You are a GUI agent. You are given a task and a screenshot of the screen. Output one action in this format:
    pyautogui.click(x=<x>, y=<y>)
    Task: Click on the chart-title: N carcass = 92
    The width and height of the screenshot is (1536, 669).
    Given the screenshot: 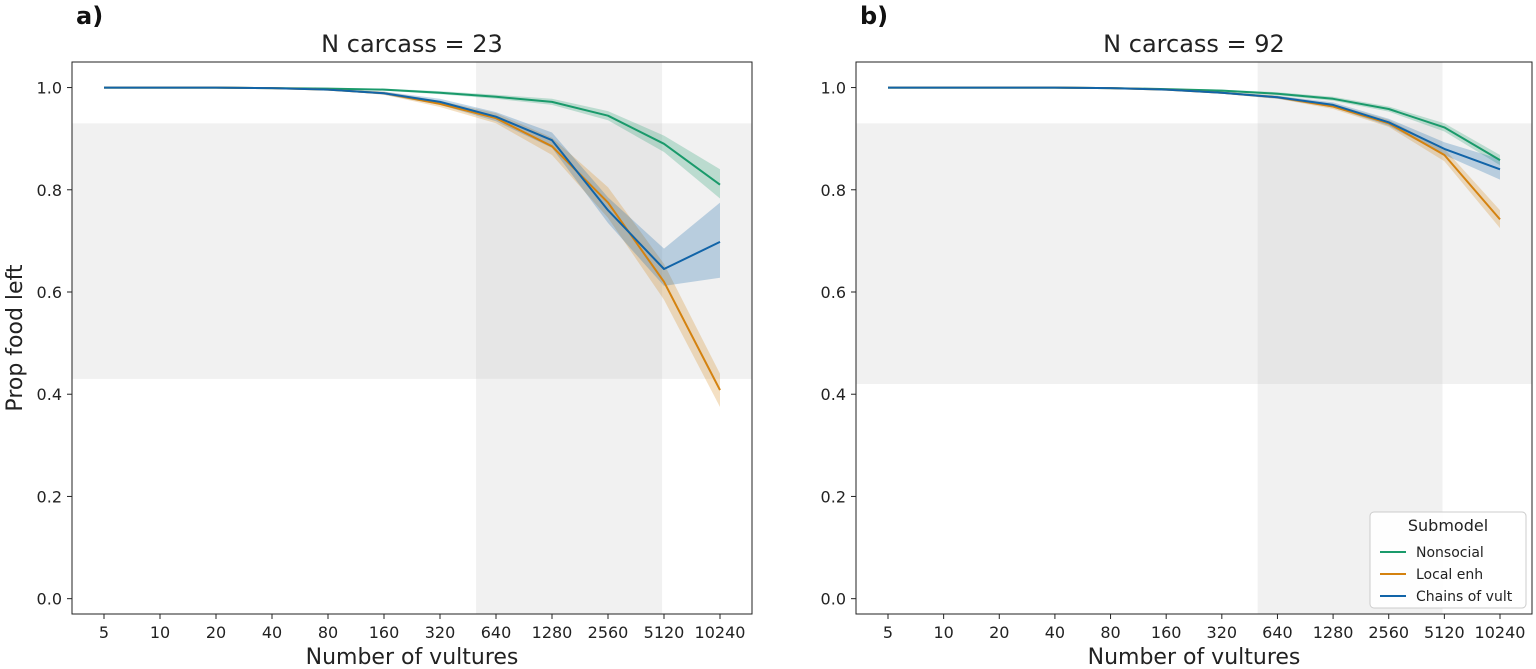 What is the action you would take?
    pyautogui.click(x=1194, y=44)
    